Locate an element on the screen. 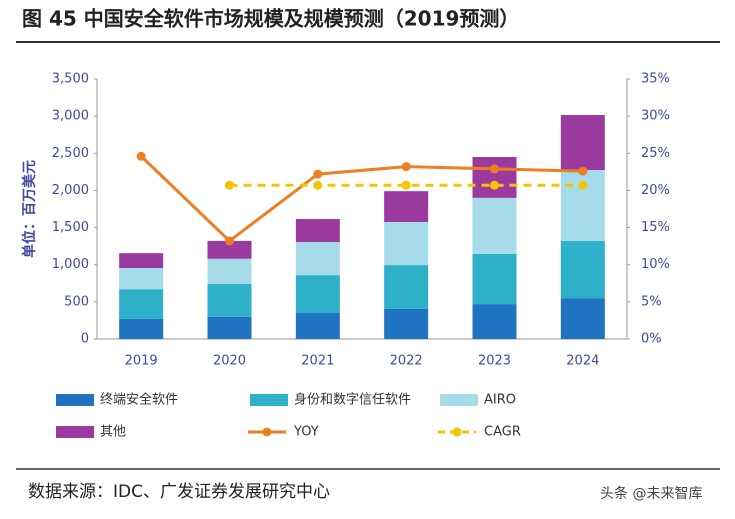 The width and height of the screenshot is (735, 519). y-tick-label: 1,500 is located at coordinates (70, 227).